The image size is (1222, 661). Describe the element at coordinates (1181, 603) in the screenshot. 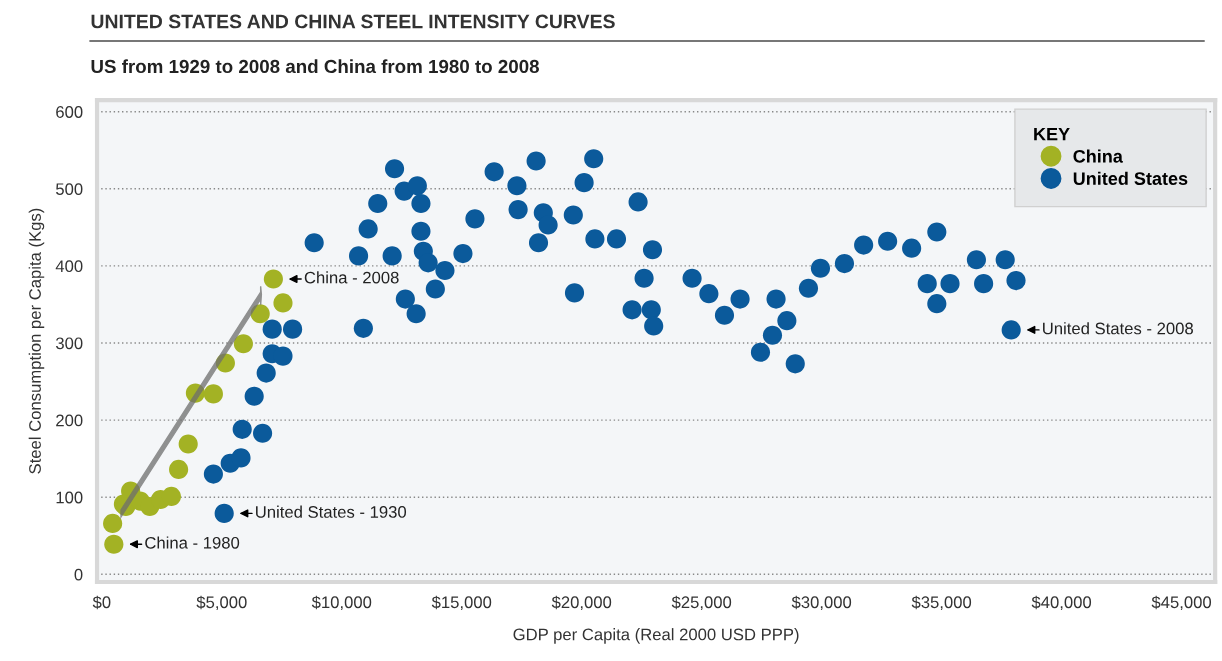

I see `x-tick-label: $45,000` at that location.